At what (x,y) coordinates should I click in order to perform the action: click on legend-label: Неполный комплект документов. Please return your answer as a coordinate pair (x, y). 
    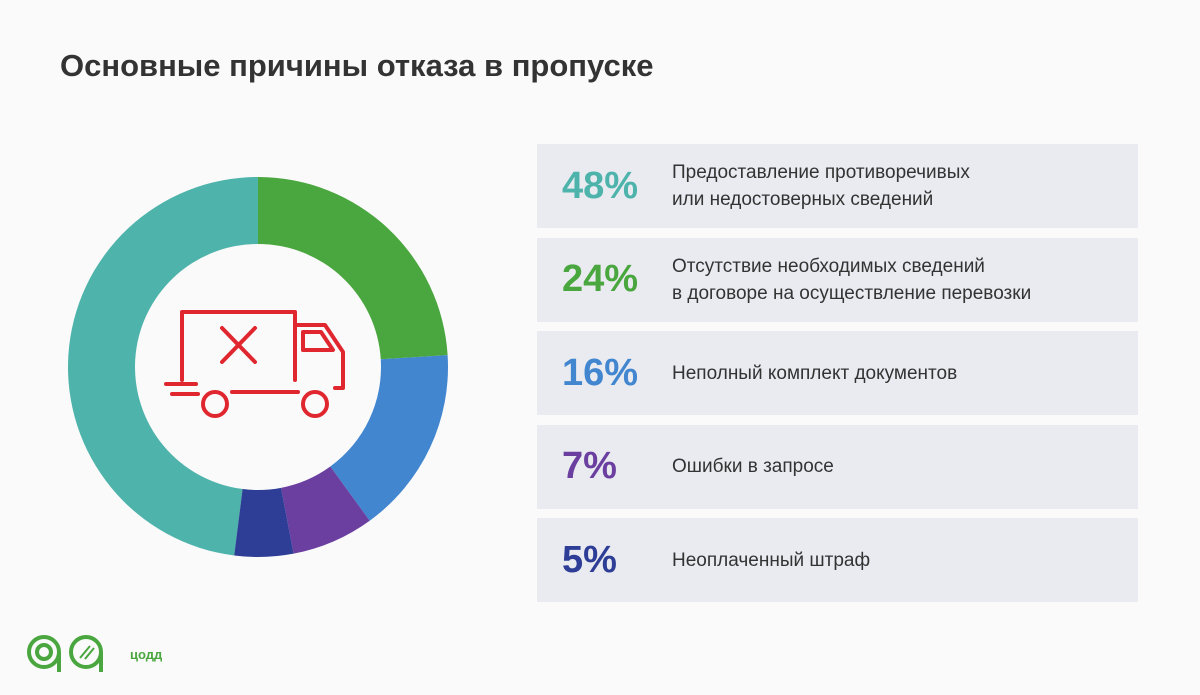
    Looking at the image, I should click on (815, 373).